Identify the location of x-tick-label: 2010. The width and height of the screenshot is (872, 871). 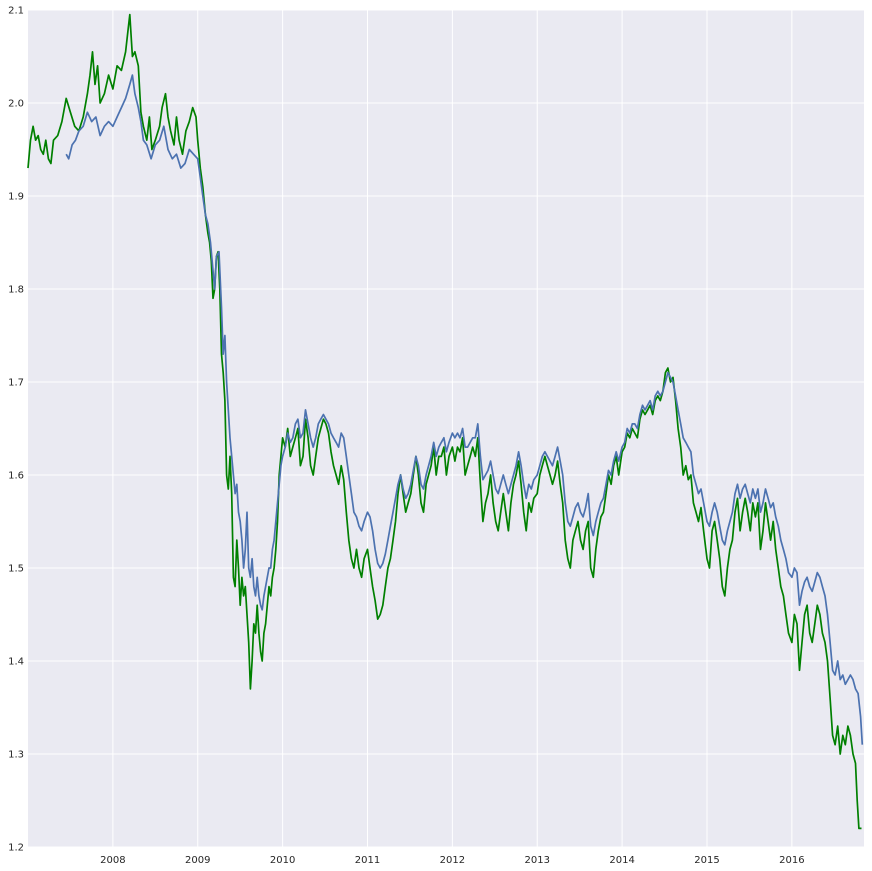
(282, 860).